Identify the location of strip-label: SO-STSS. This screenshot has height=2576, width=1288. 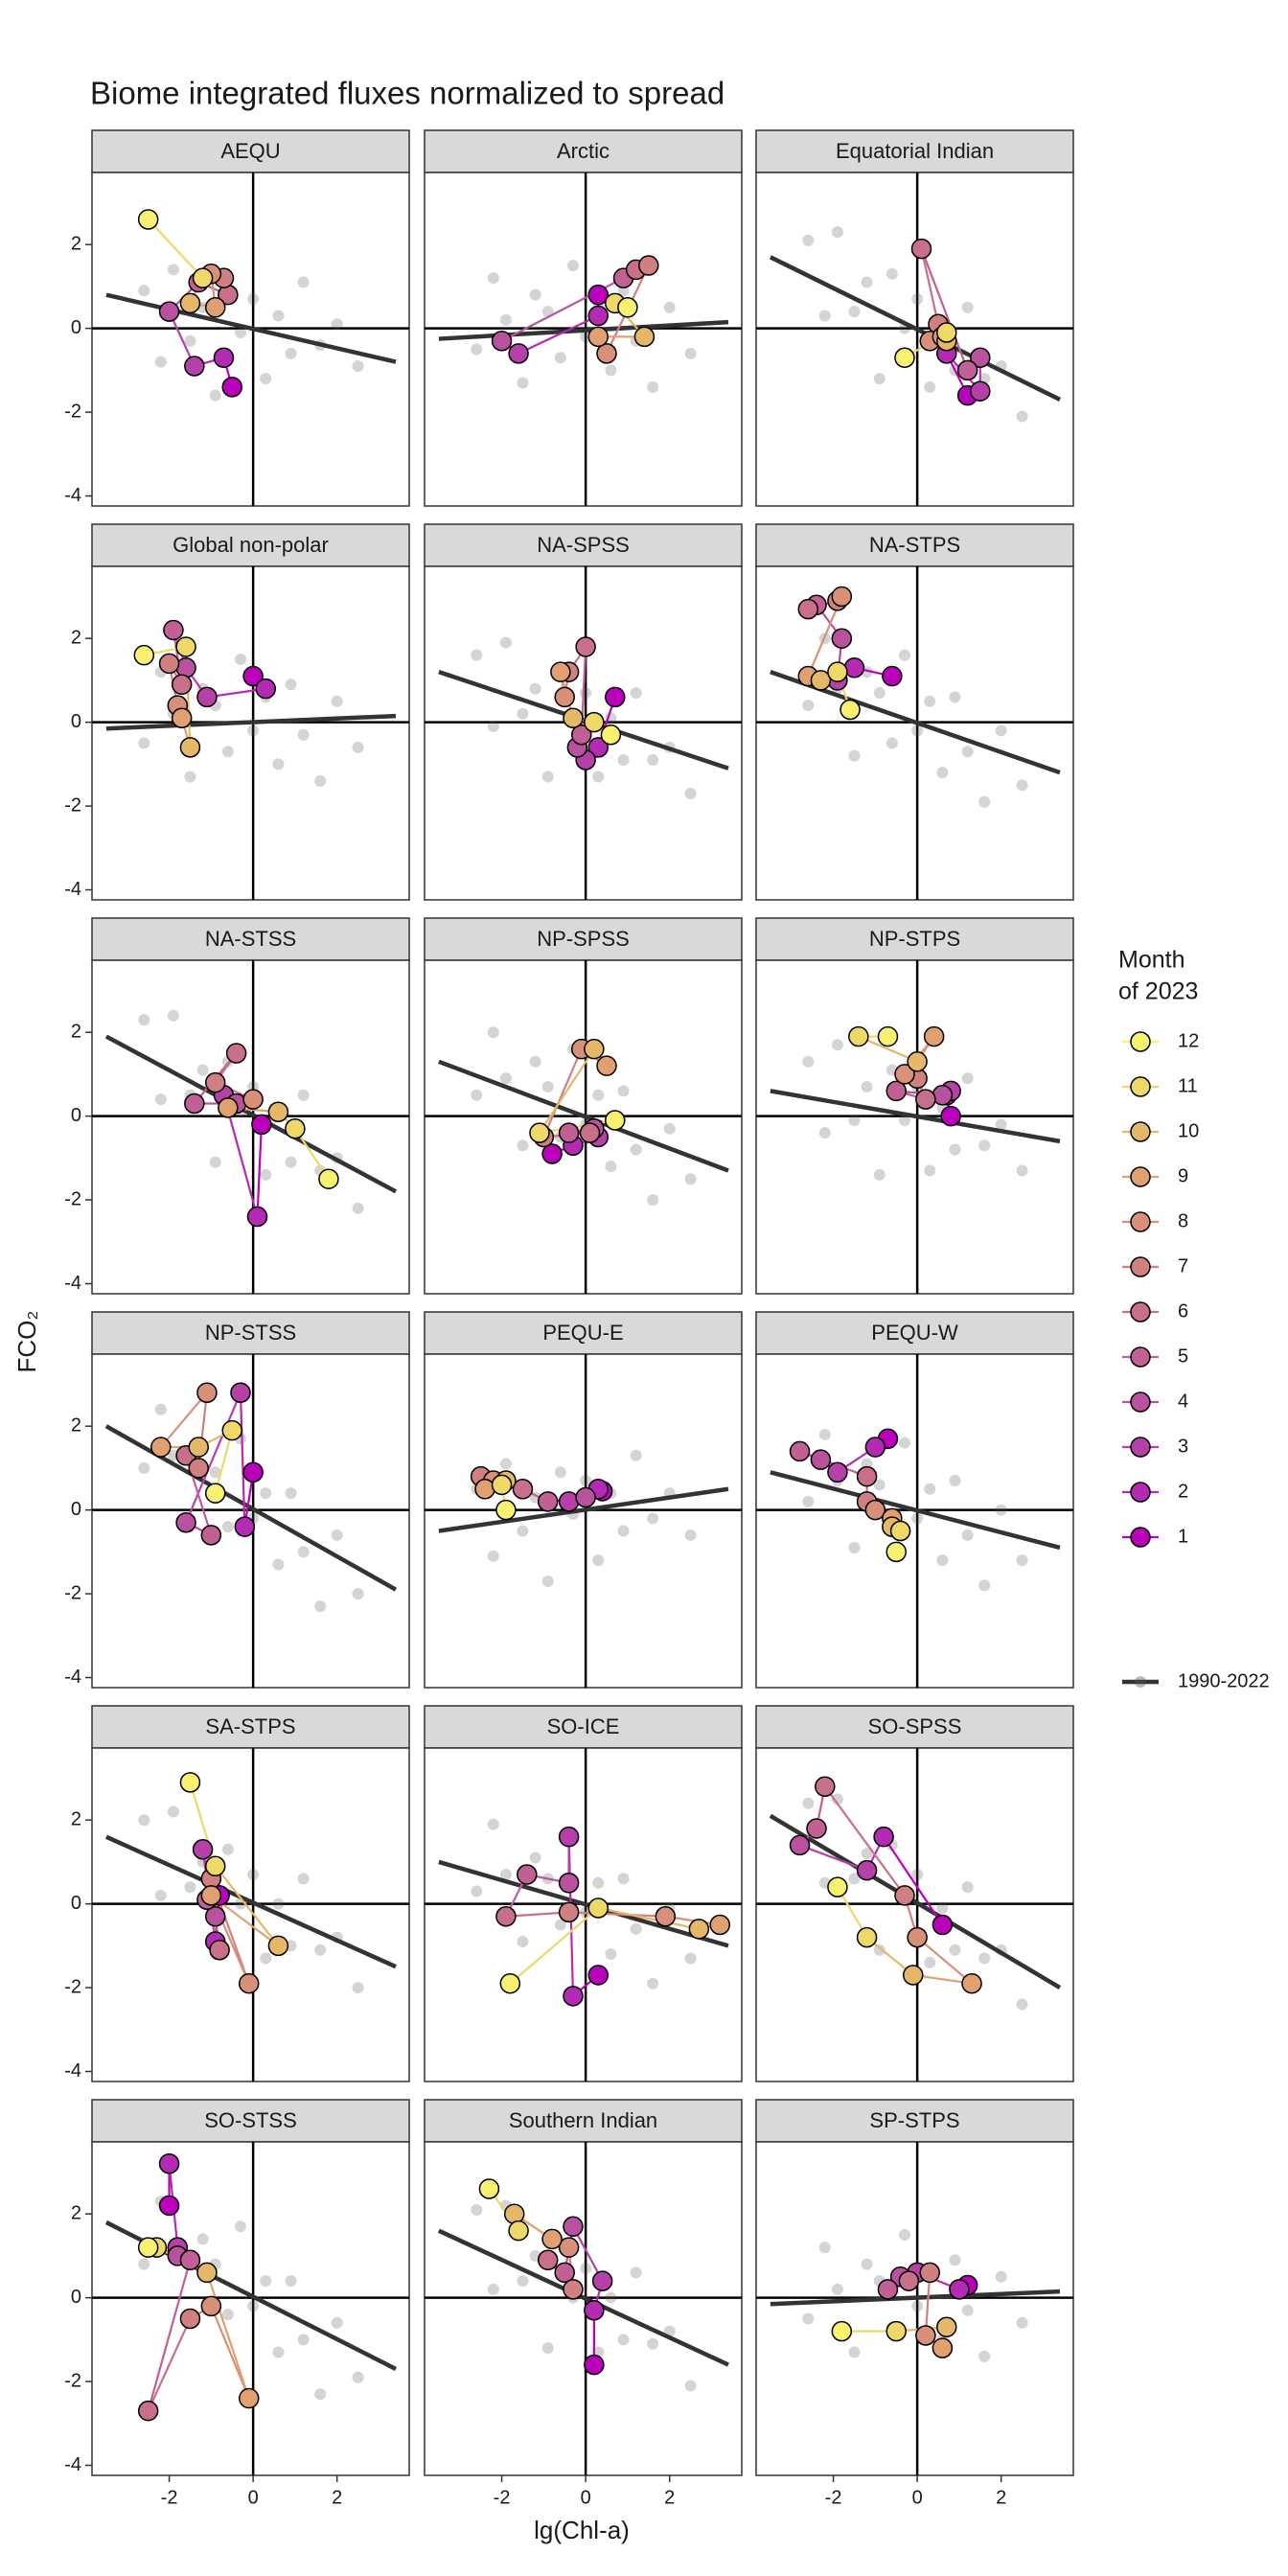
(250, 2120).